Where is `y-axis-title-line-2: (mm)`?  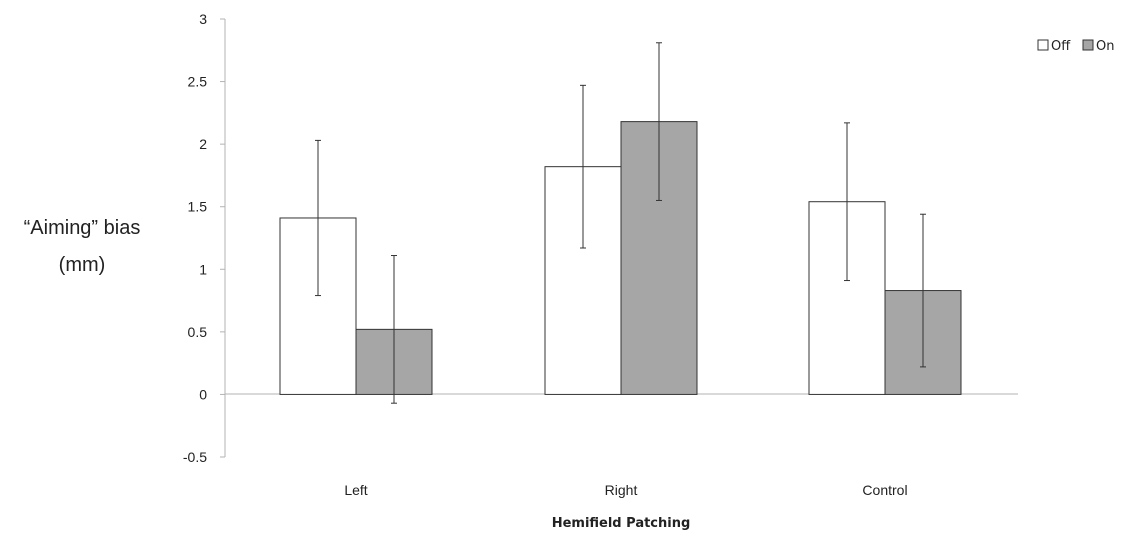 y-axis-title-line-2: (mm) is located at coordinates (82, 265).